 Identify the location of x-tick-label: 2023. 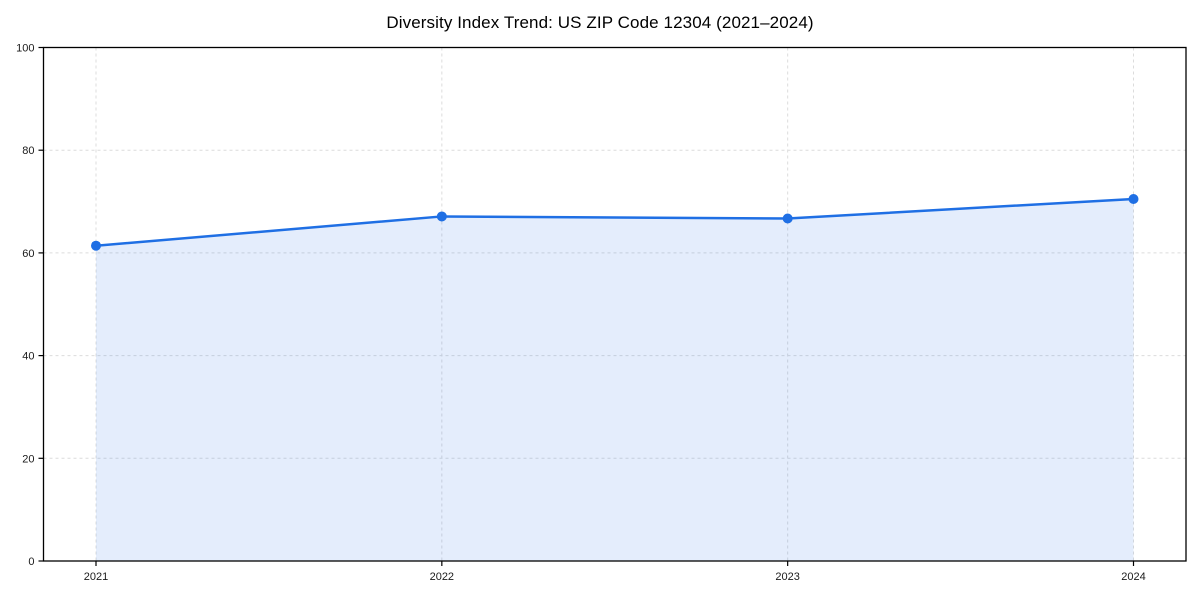
(787, 577).